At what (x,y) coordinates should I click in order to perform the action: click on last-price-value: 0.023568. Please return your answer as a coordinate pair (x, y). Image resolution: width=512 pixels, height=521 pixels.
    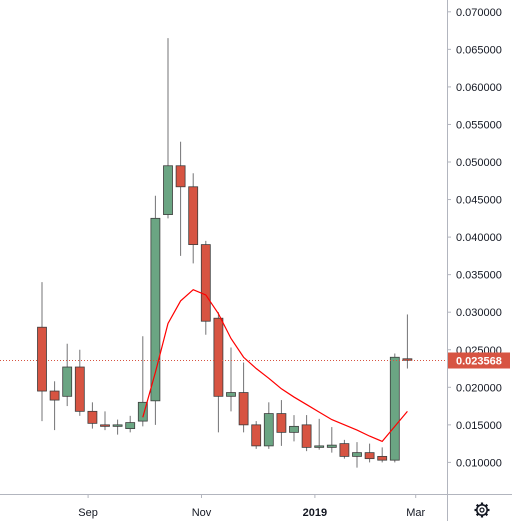
    Looking at the image, I should click on (479, 362).